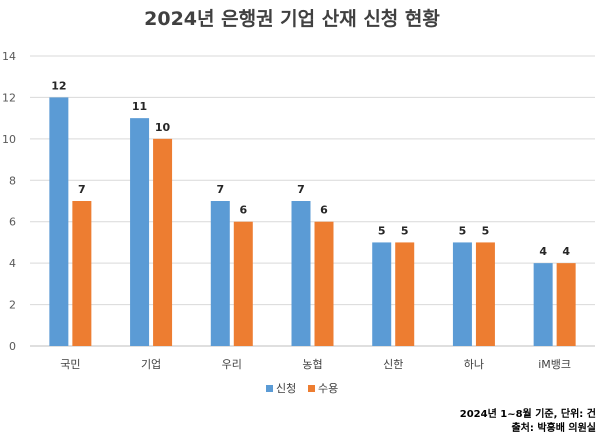 Image resolution: width=600 pixels, height=438 pixels. Describe the element at coordinates (220, 273) in the screenshot. I see `bar-신청-우리` at that location.